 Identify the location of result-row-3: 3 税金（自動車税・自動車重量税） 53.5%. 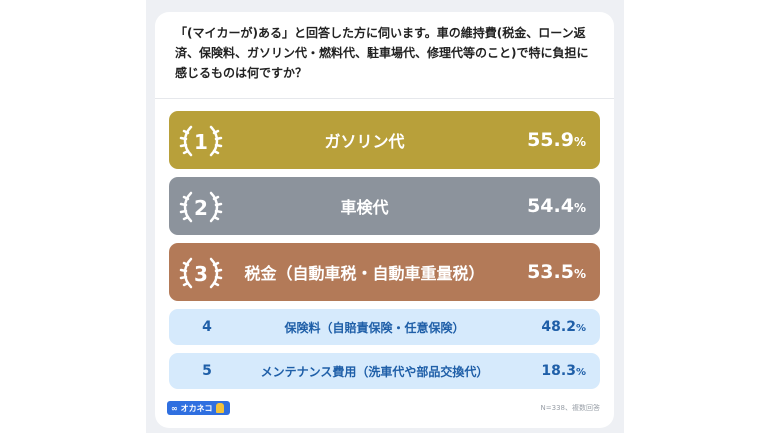
(384, 272).